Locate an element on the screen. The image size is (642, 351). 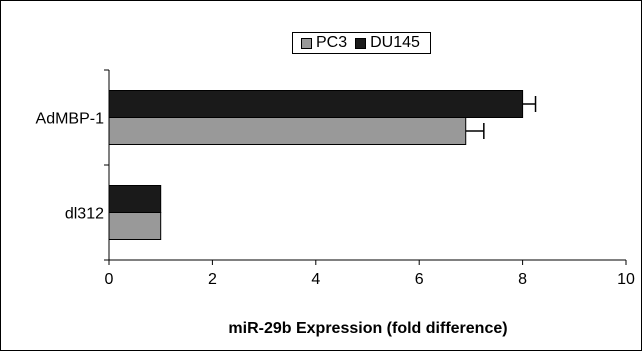
legend-label-du145: DU145 is located at coordinates (395, 42).